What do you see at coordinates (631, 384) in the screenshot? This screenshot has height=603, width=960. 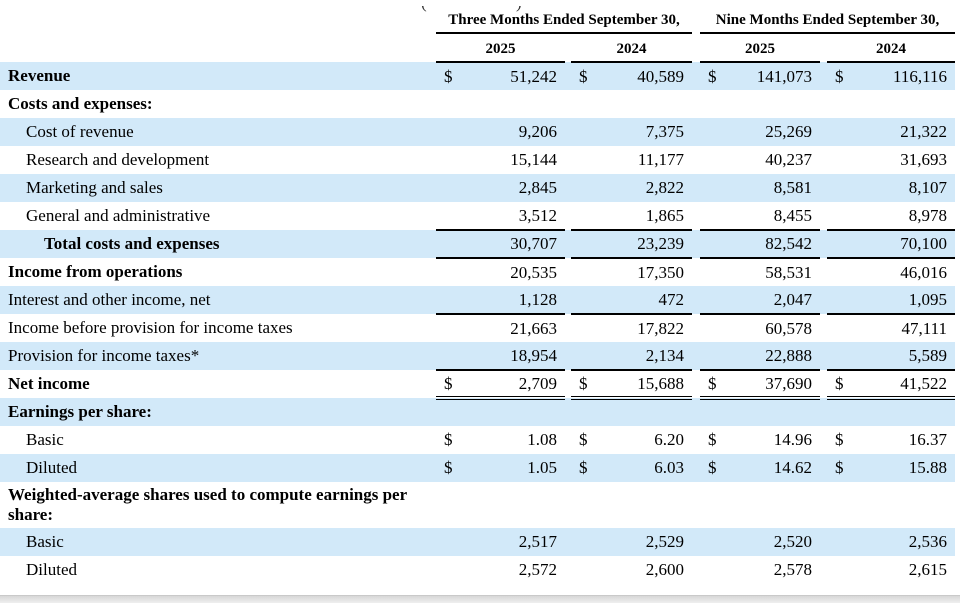 I see `value-wrap: $15,688` at bounding box center [631, 384].